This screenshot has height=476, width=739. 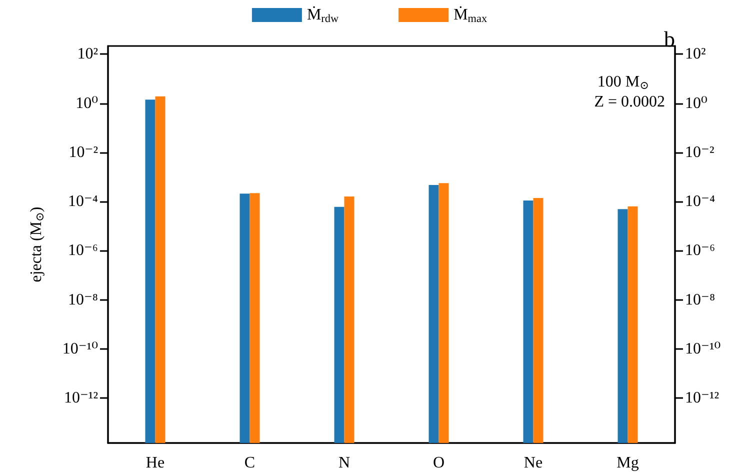 What do you see at coordinates (695, 54) in the screenshot?
I see `text: 10²` at bounding box center [695, 54].